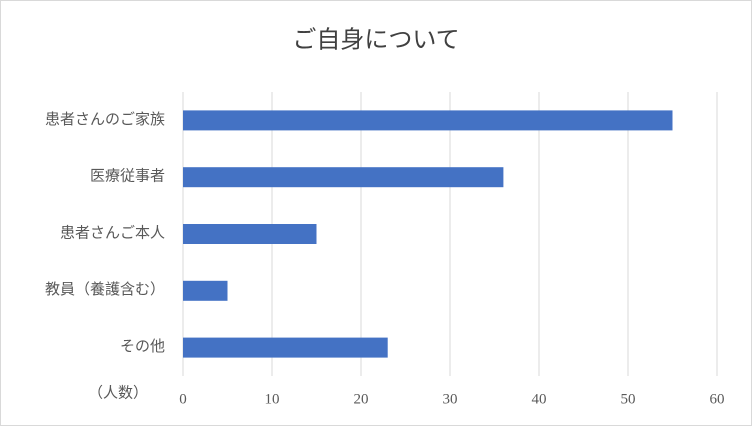 The image size is (752, 426). I want to click on y-tick-label: 患者さんのご家族, so click(105, 119).